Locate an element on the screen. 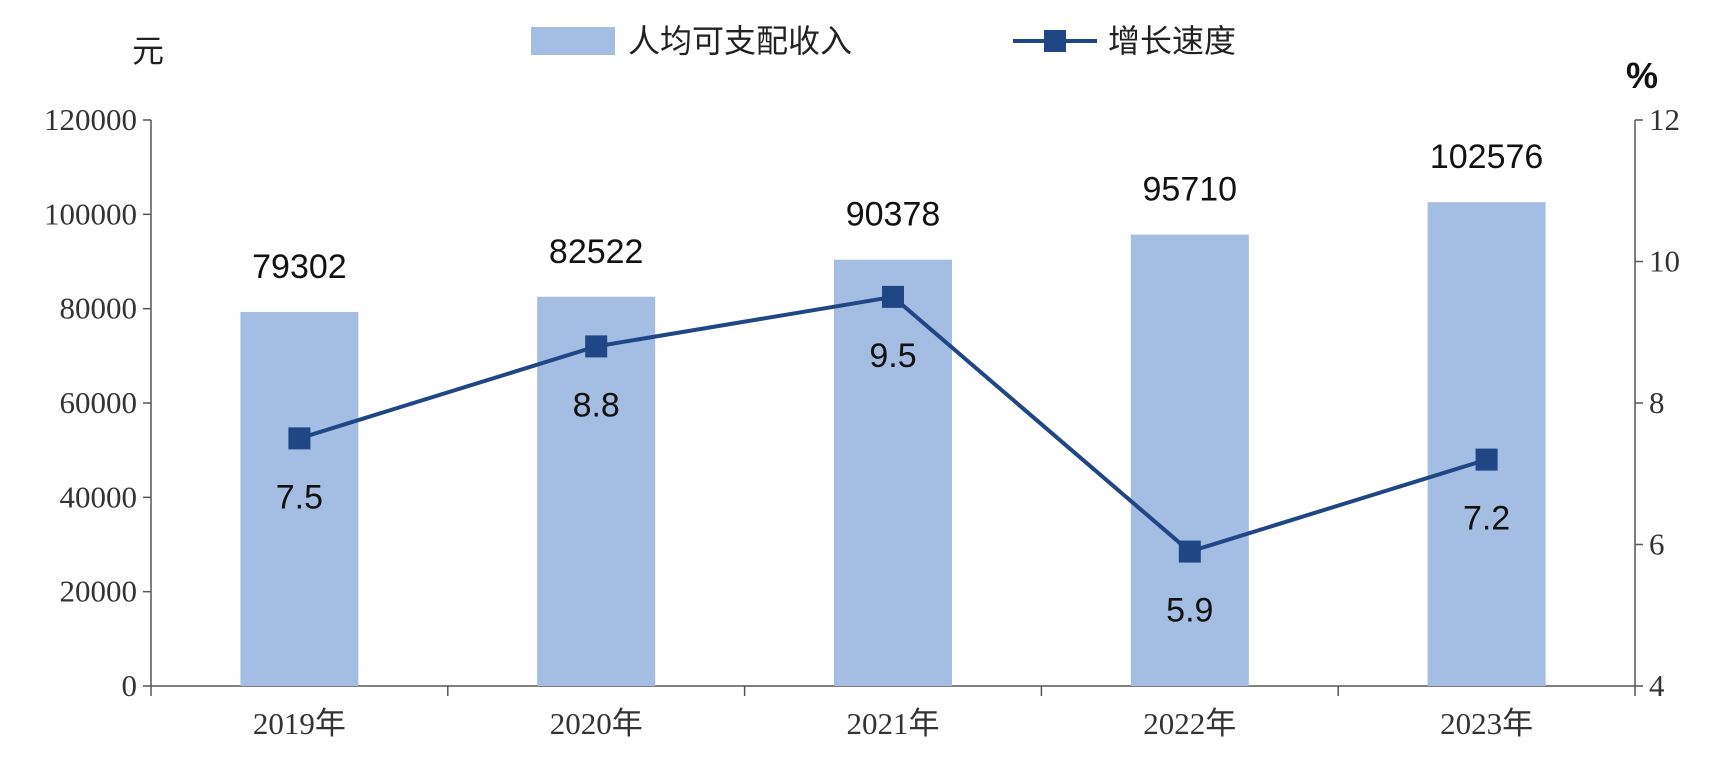  left-axis-unit: 元 is located at coordinates (148, 51).